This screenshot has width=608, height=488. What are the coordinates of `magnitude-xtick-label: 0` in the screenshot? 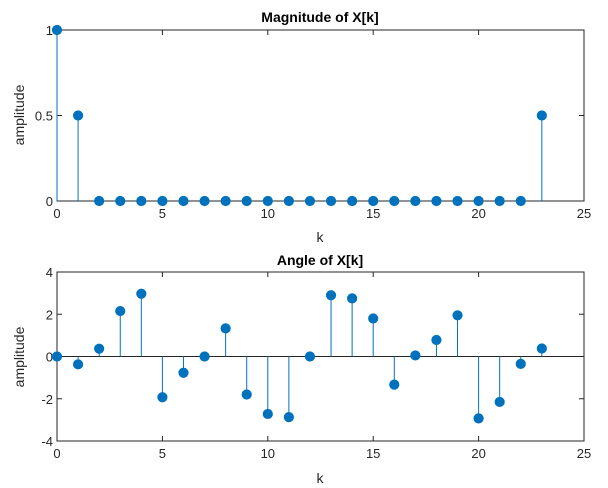 It's located at (56, 213).